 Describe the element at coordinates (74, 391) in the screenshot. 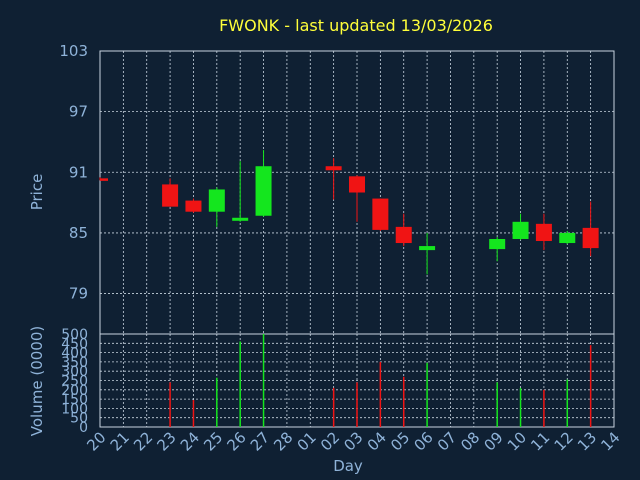

I see `volume-y-tick-label: 200` at that location.